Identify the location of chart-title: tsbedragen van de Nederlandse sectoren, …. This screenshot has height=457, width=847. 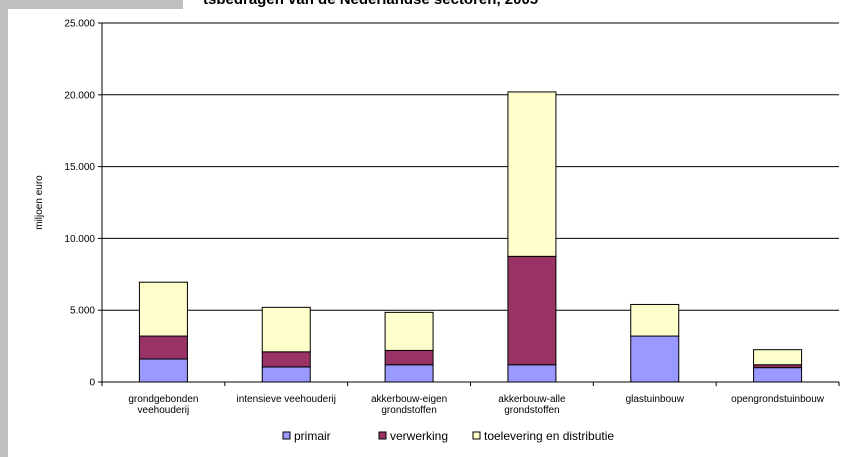
(370, 4).